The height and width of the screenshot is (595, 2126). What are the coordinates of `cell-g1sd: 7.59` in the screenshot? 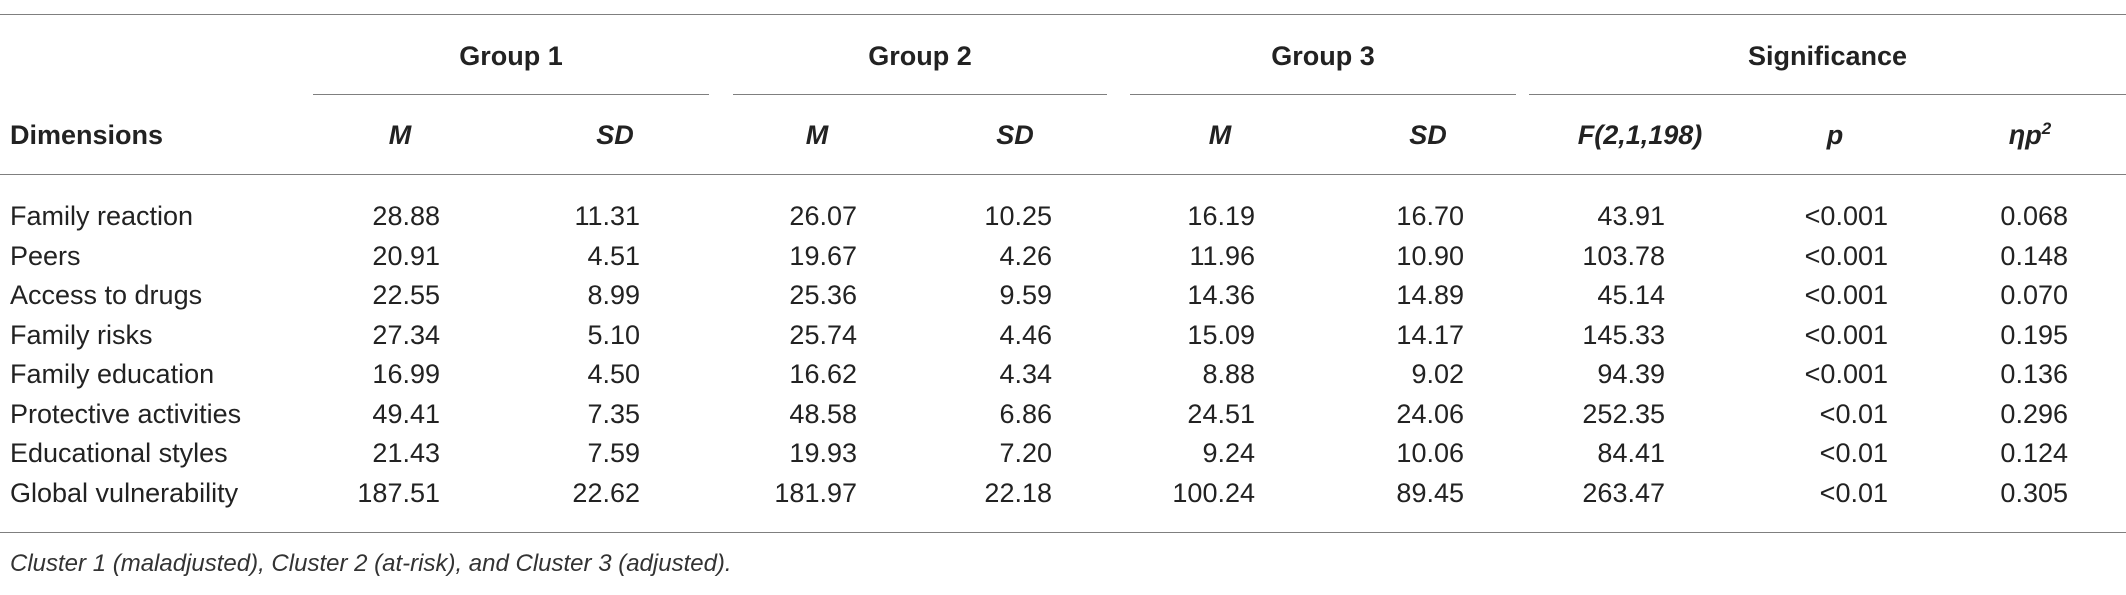 It's located at (613, 453).